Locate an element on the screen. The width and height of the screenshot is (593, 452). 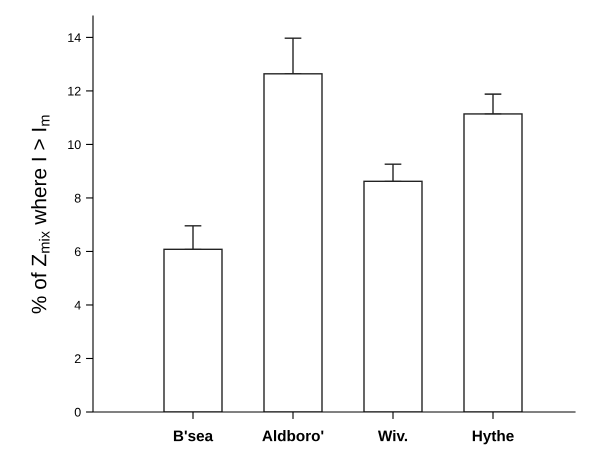
y-tick-label: 2 is located at coordinates (77, 359).